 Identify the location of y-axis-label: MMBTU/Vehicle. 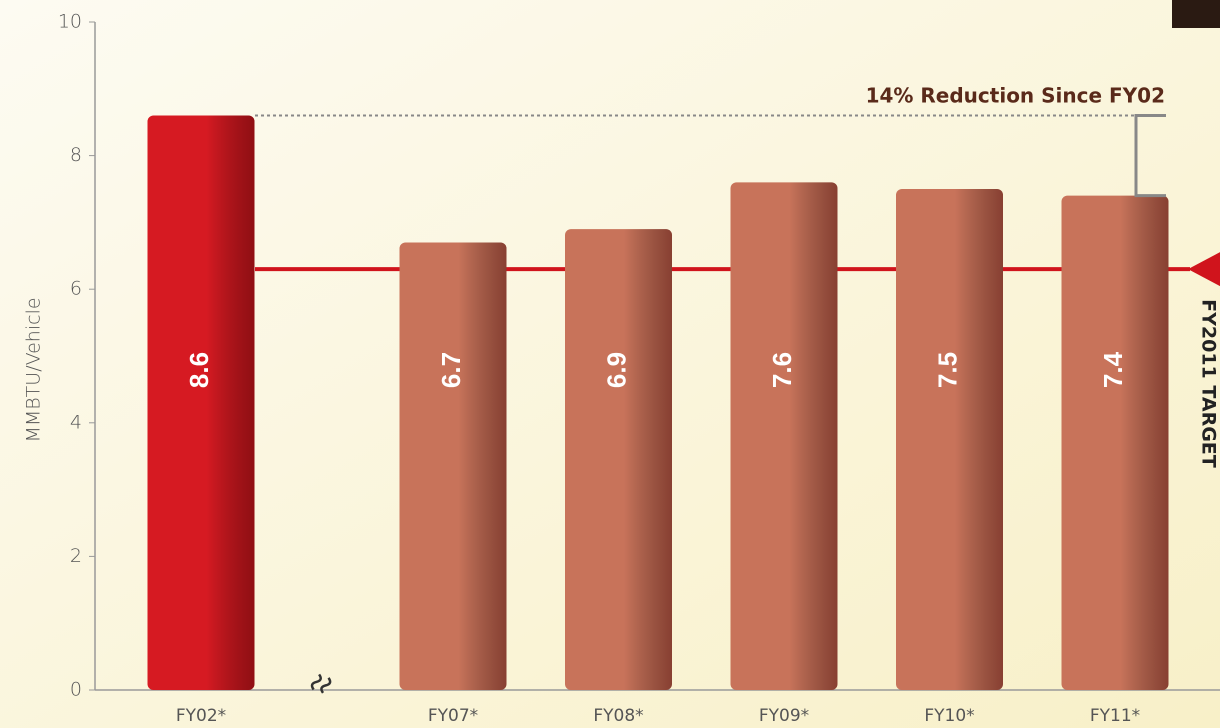
(34, 369).